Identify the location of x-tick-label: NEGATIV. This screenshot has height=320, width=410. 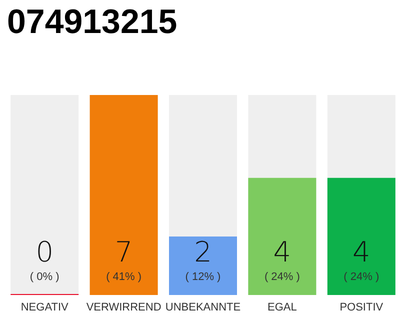
(44, 308).